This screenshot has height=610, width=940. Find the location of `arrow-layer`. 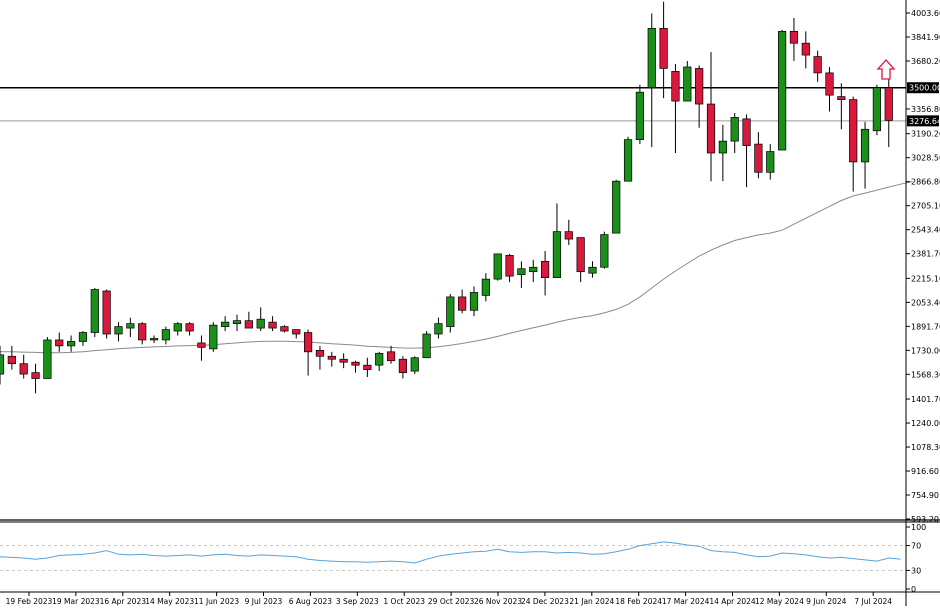

arrow-layer is located at coordinates (886, 69).